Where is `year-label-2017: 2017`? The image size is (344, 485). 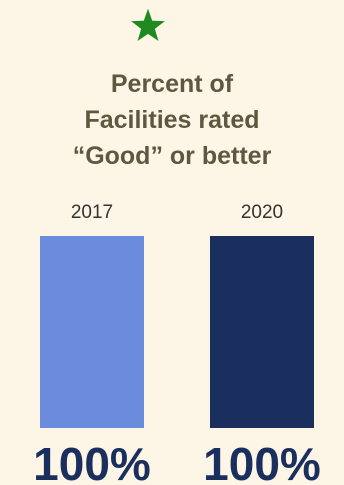 year-label-2017: 2017 is located at coordinates (92, 212).